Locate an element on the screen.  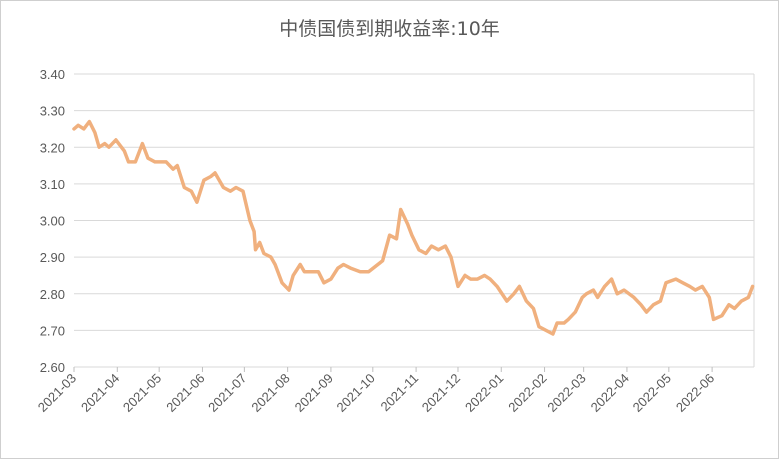
x-tick-label: 2022-06 is located at coordinates (695, 393).